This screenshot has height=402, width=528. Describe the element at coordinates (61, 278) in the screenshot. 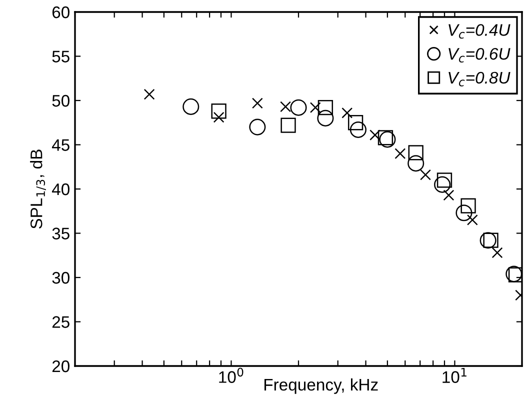

I see `y-tick-label: 30` at that location.